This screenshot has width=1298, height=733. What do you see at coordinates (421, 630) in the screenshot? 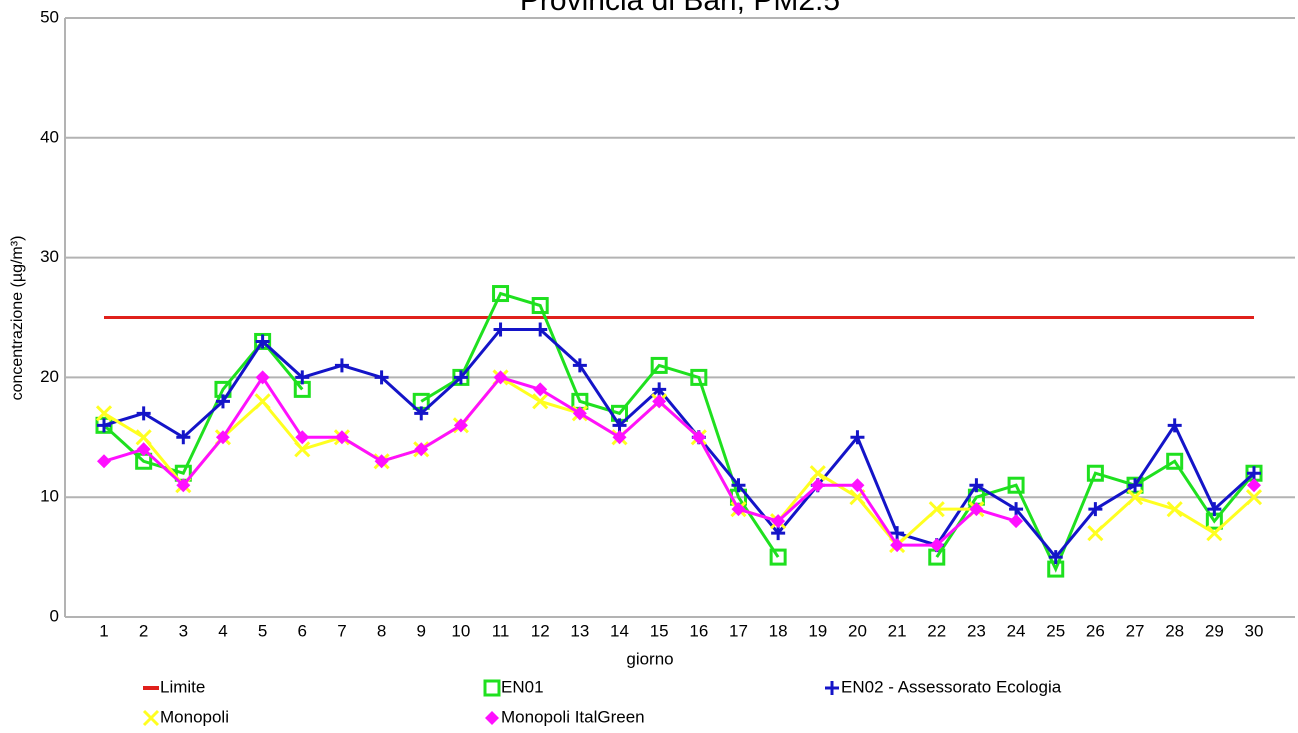
I see `x-tick-label: 9` at bounding box center [421, 630].